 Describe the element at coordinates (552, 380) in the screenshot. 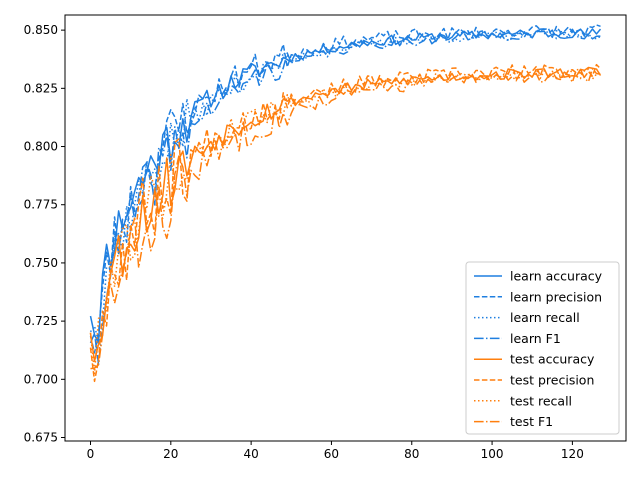

I see `legend-entry-label: test precision` at that location.